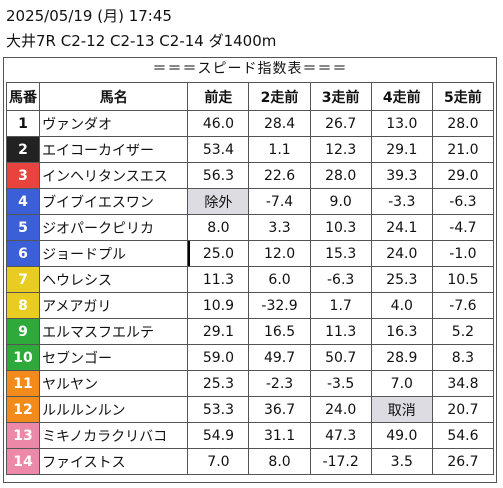 Image resolution: width=503 pixels, height=488 pixels. Describe the element at coordinates (340, 279) in the screenshot. I see `speed-index-cell: -6.3` at that location.